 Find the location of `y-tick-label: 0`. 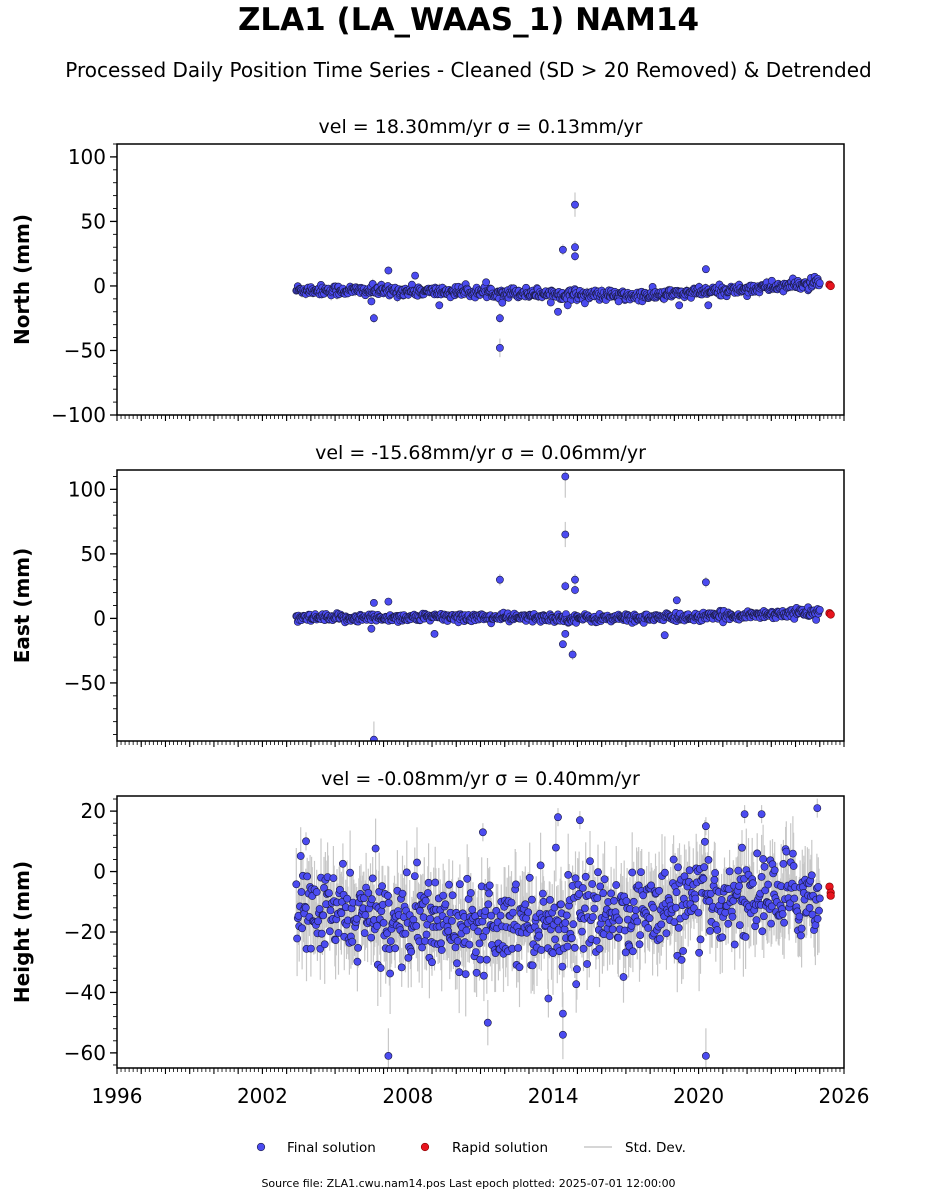

y-tick-label: 0 is located at coordinates (99, 286).